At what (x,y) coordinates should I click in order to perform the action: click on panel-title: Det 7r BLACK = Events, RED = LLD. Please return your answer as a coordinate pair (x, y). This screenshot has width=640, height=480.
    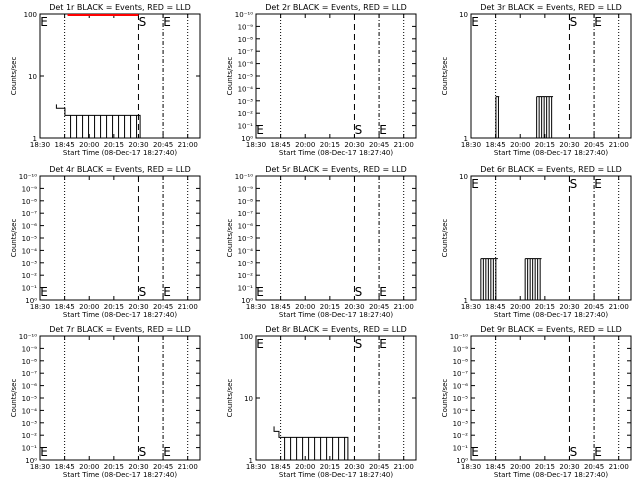
    Looking at the image, I should click on (120, 329).